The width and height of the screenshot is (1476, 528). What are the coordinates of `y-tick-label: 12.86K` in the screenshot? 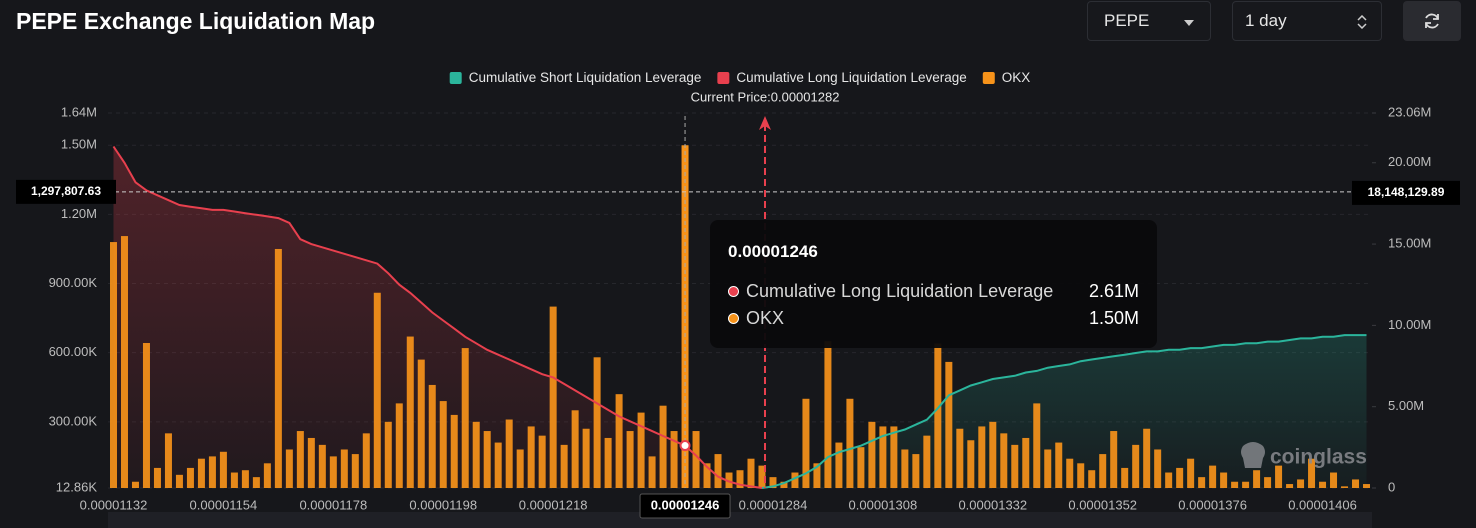 It's located at (77, 486).